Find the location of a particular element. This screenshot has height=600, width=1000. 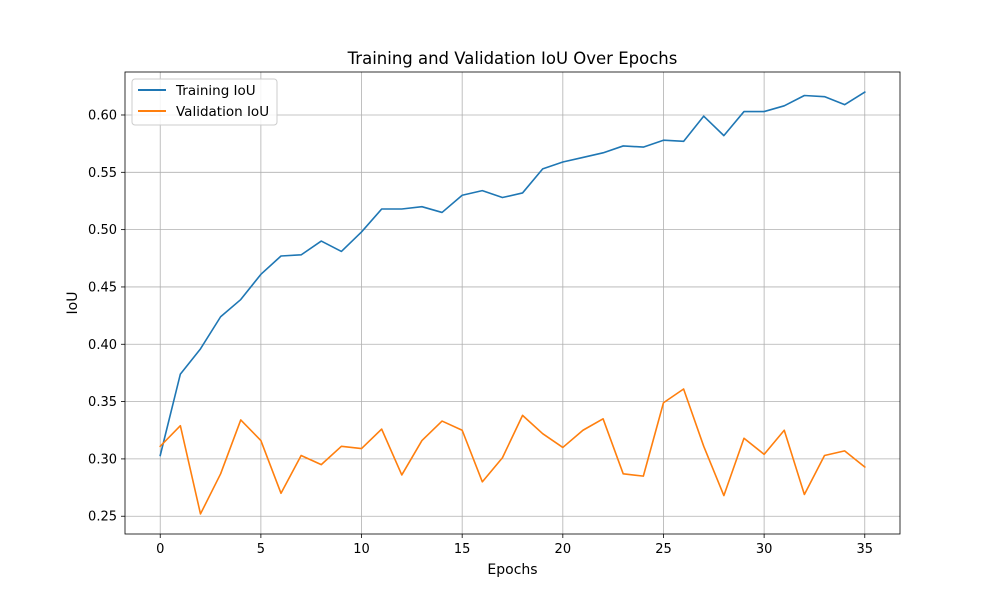

y-tick-label: 0.50 is located at coordinates (102, 230).